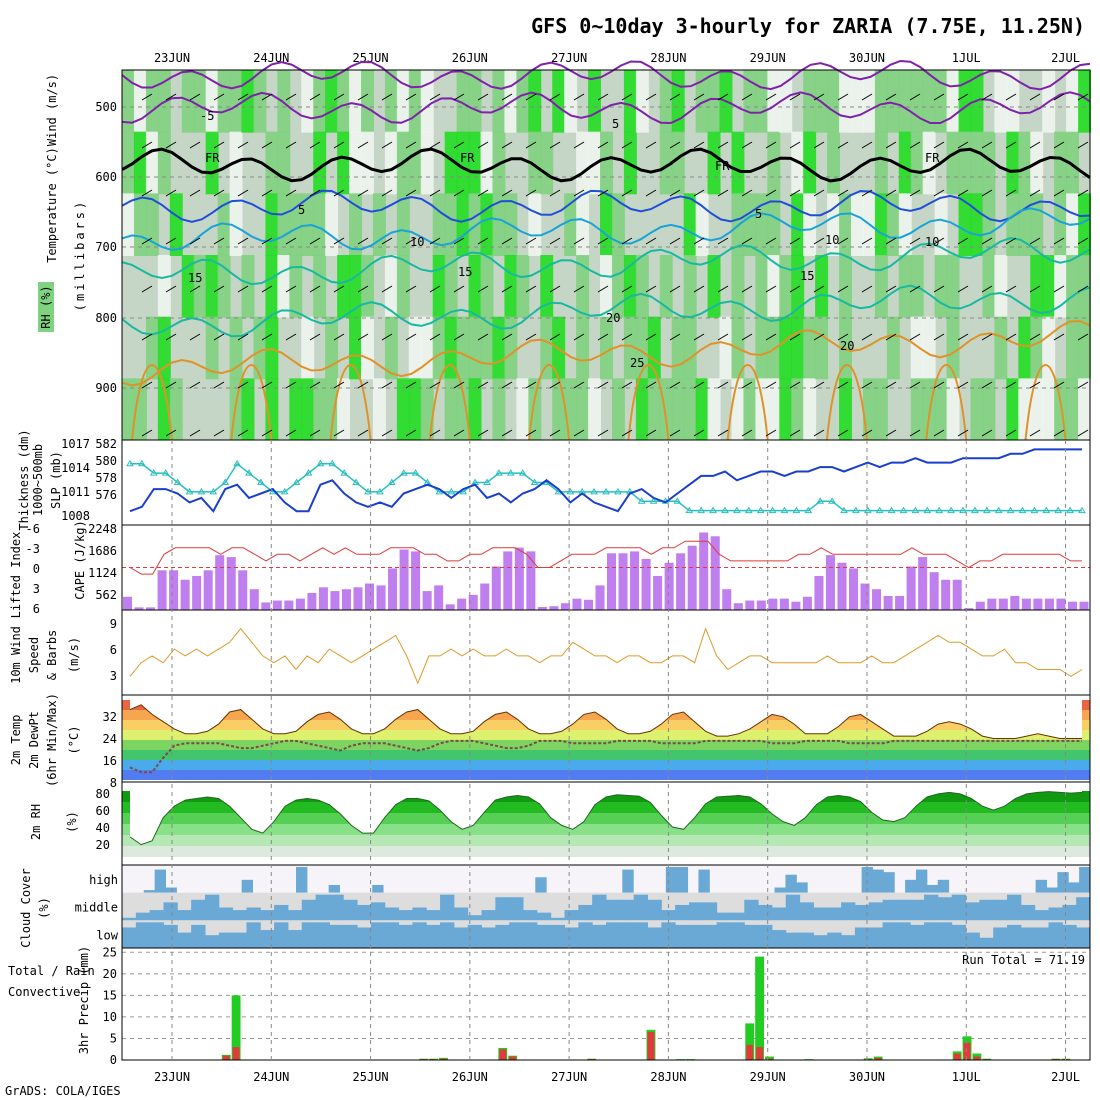  What do you see at coordinates (113, 1060) in the screenshot?
I see `precip-tick-label: 0` at bounding box center [113, 1060].